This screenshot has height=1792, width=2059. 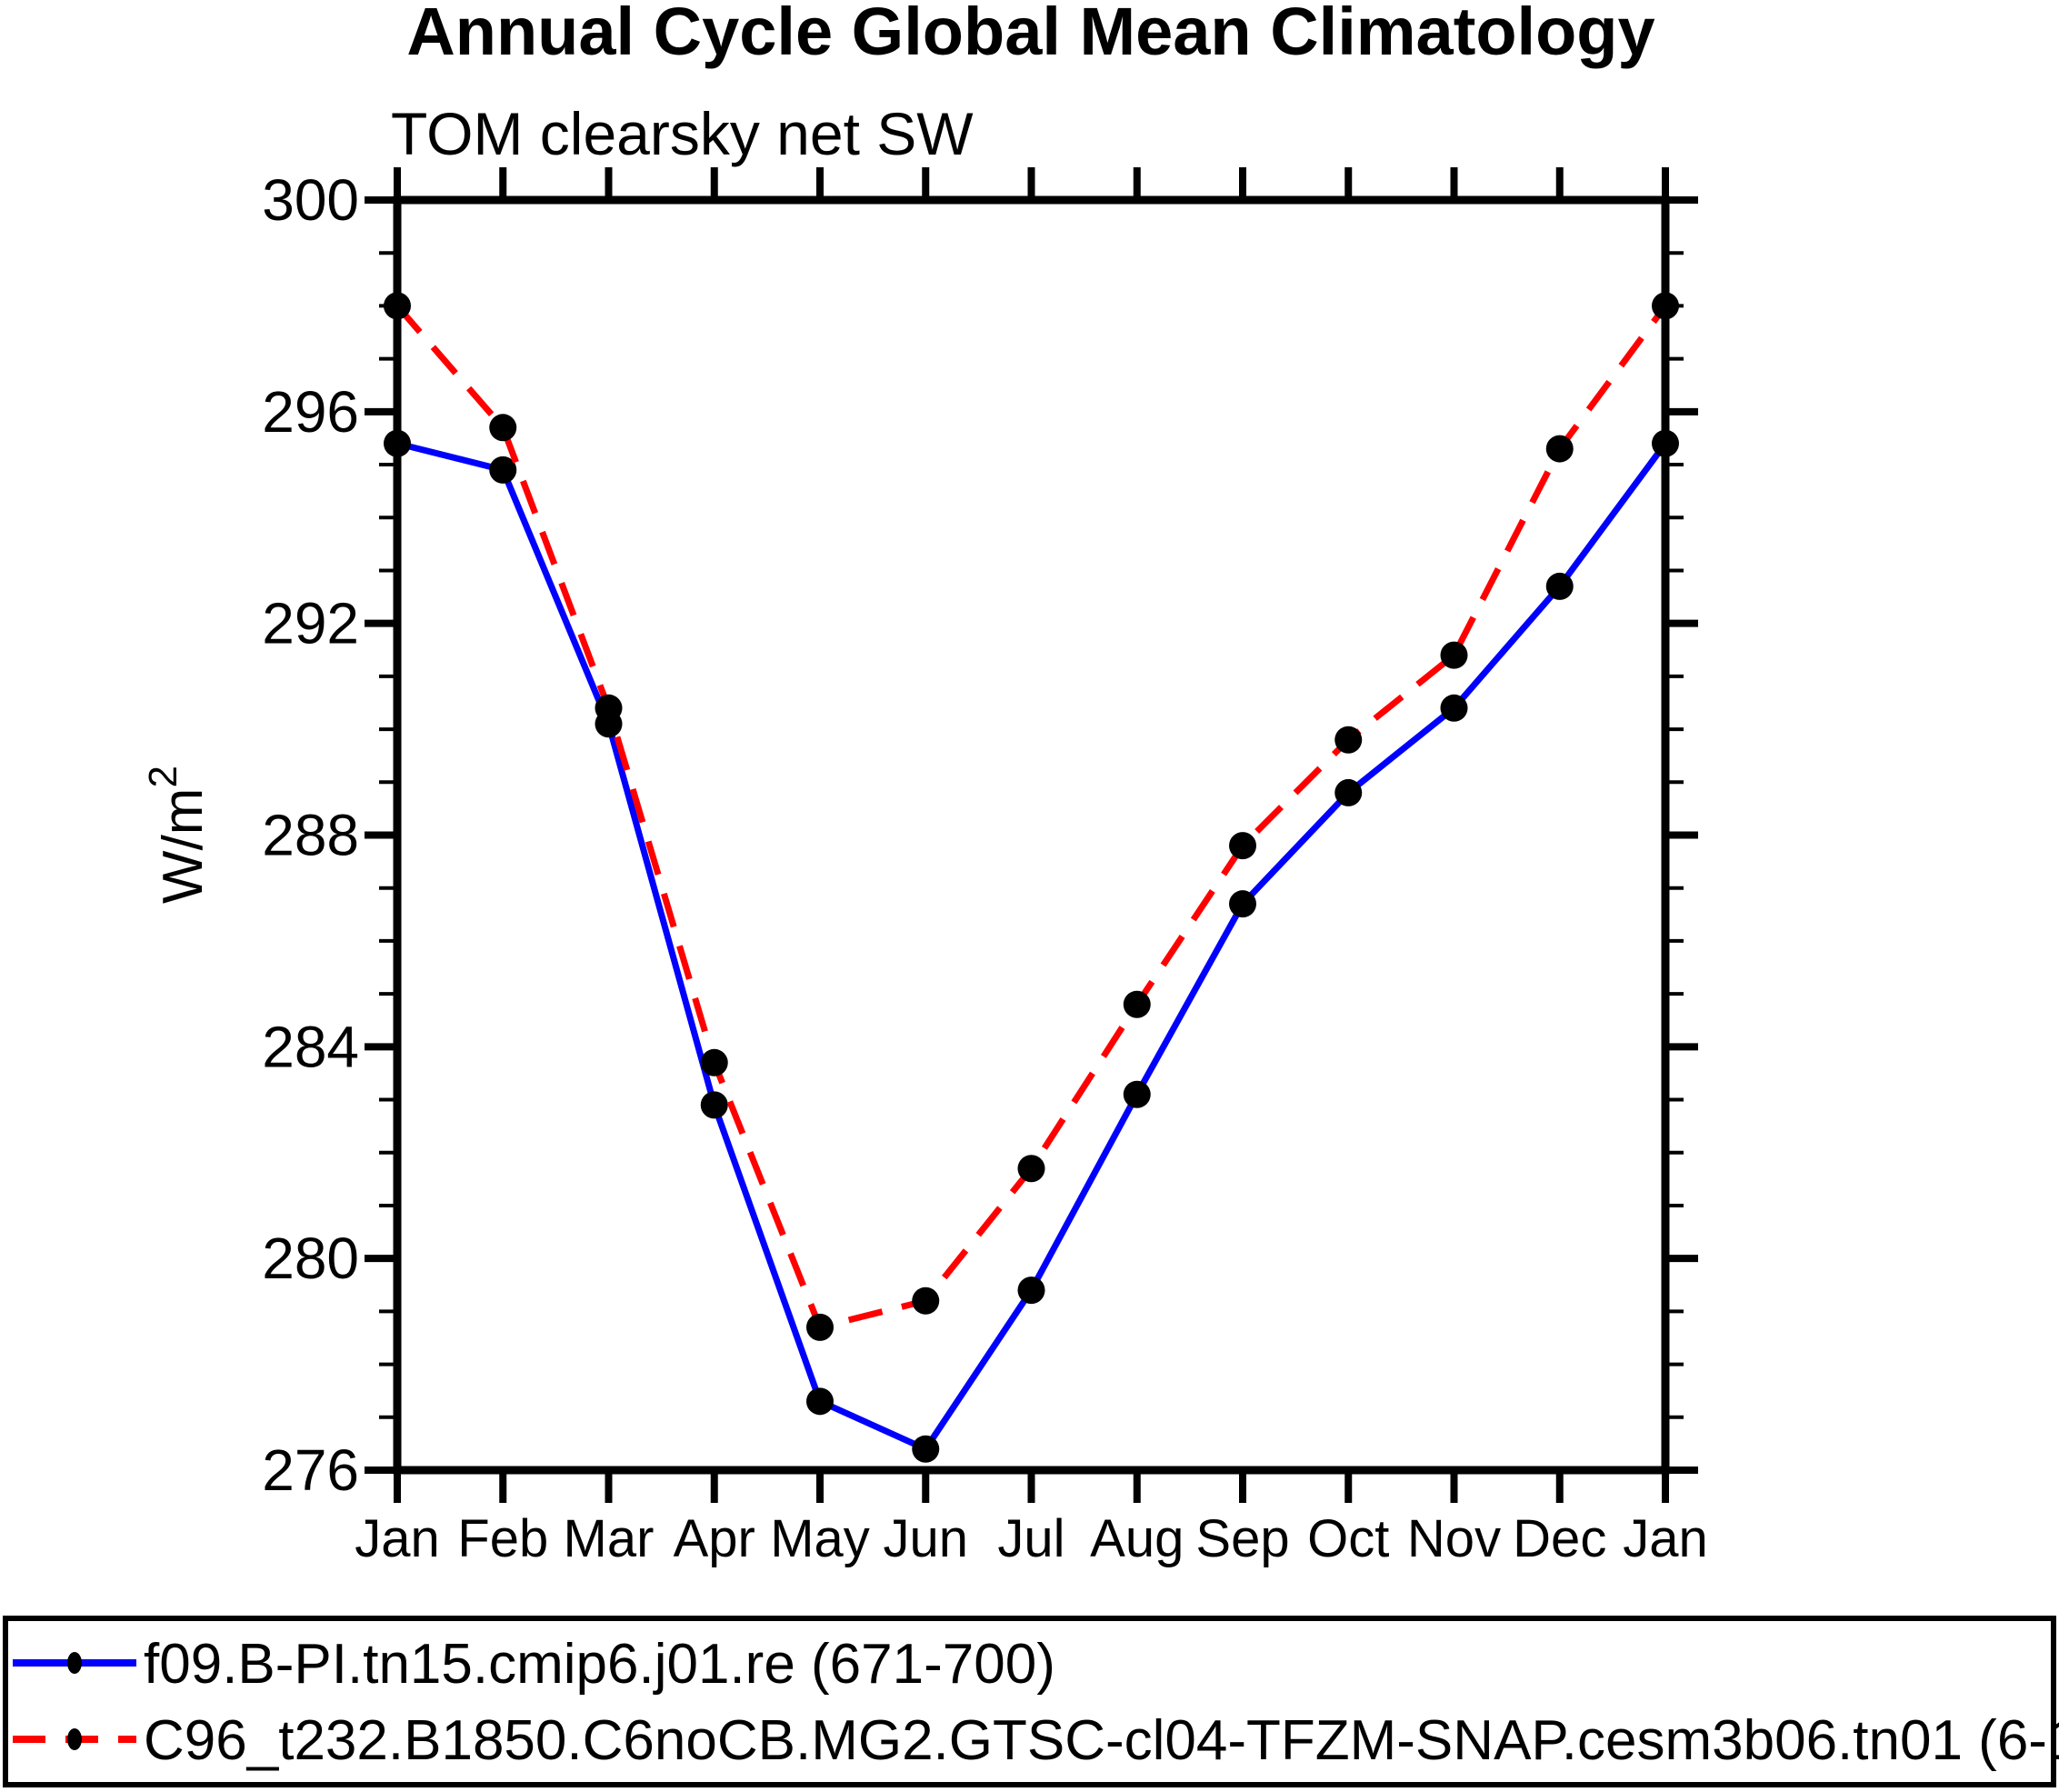 What do you see at coordinates (310, 1470) in the screenshot?
I see `y-tick-label: 276` at bounding box center [310, 1470].